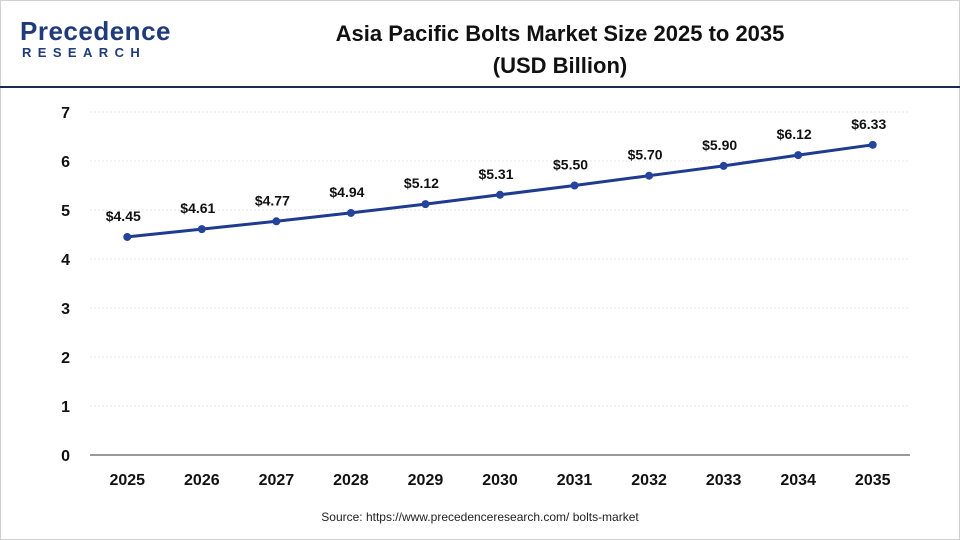 This screenshot has height=540, width=960. I want to click on y-tick-label: 1, so click(65, 407).